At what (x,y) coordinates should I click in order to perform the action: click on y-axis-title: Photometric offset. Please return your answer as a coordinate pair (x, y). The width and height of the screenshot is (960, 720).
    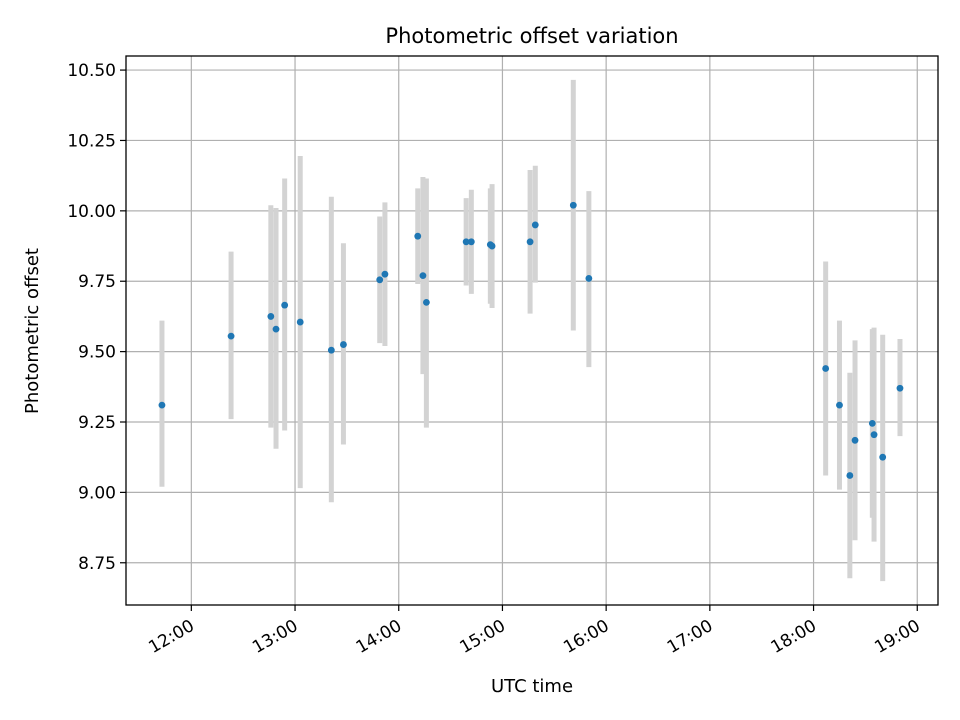
    Looking at the image, I should click on (32, 331).